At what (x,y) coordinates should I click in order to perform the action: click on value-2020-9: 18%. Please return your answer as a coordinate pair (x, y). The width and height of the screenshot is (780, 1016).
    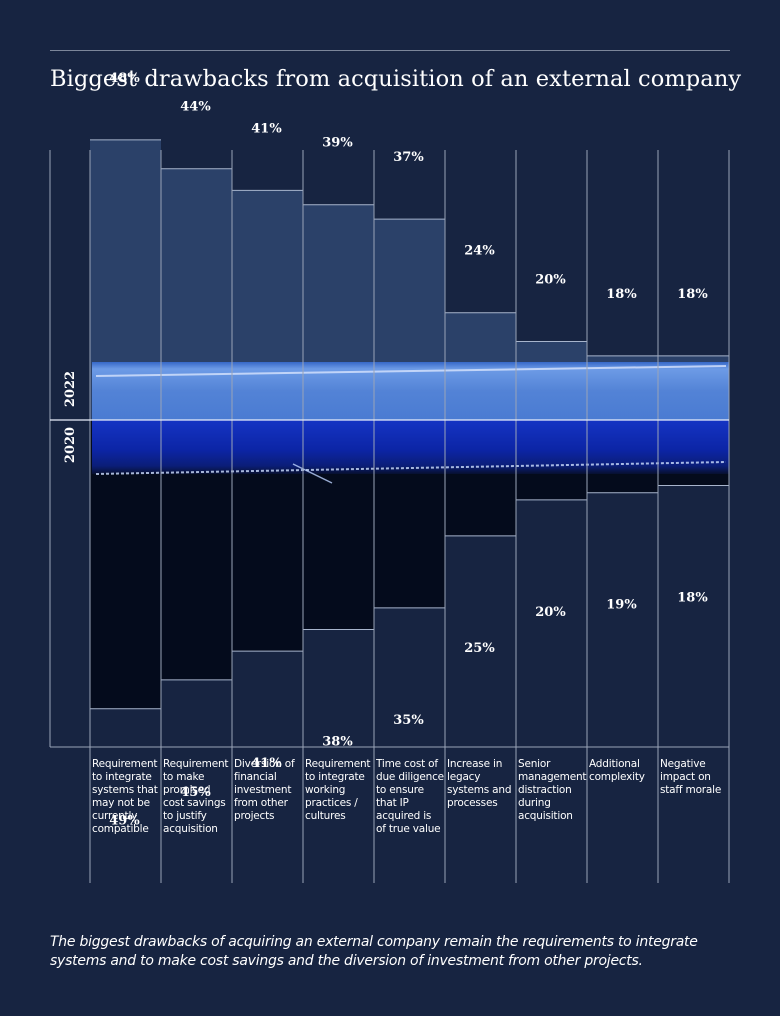
    Looking at the image, I should click on (692, 598).